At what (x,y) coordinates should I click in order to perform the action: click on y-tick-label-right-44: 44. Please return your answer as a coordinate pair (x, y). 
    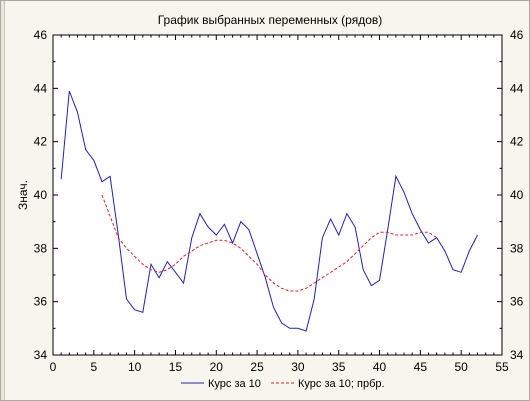
    Looking at the image, I should click on (517, 88).